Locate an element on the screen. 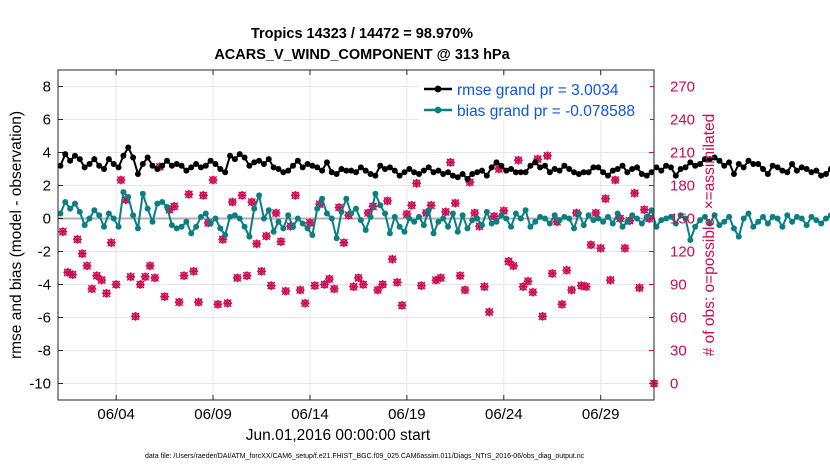  y2-tick-label: 210 is located at coordinates (682, 153).